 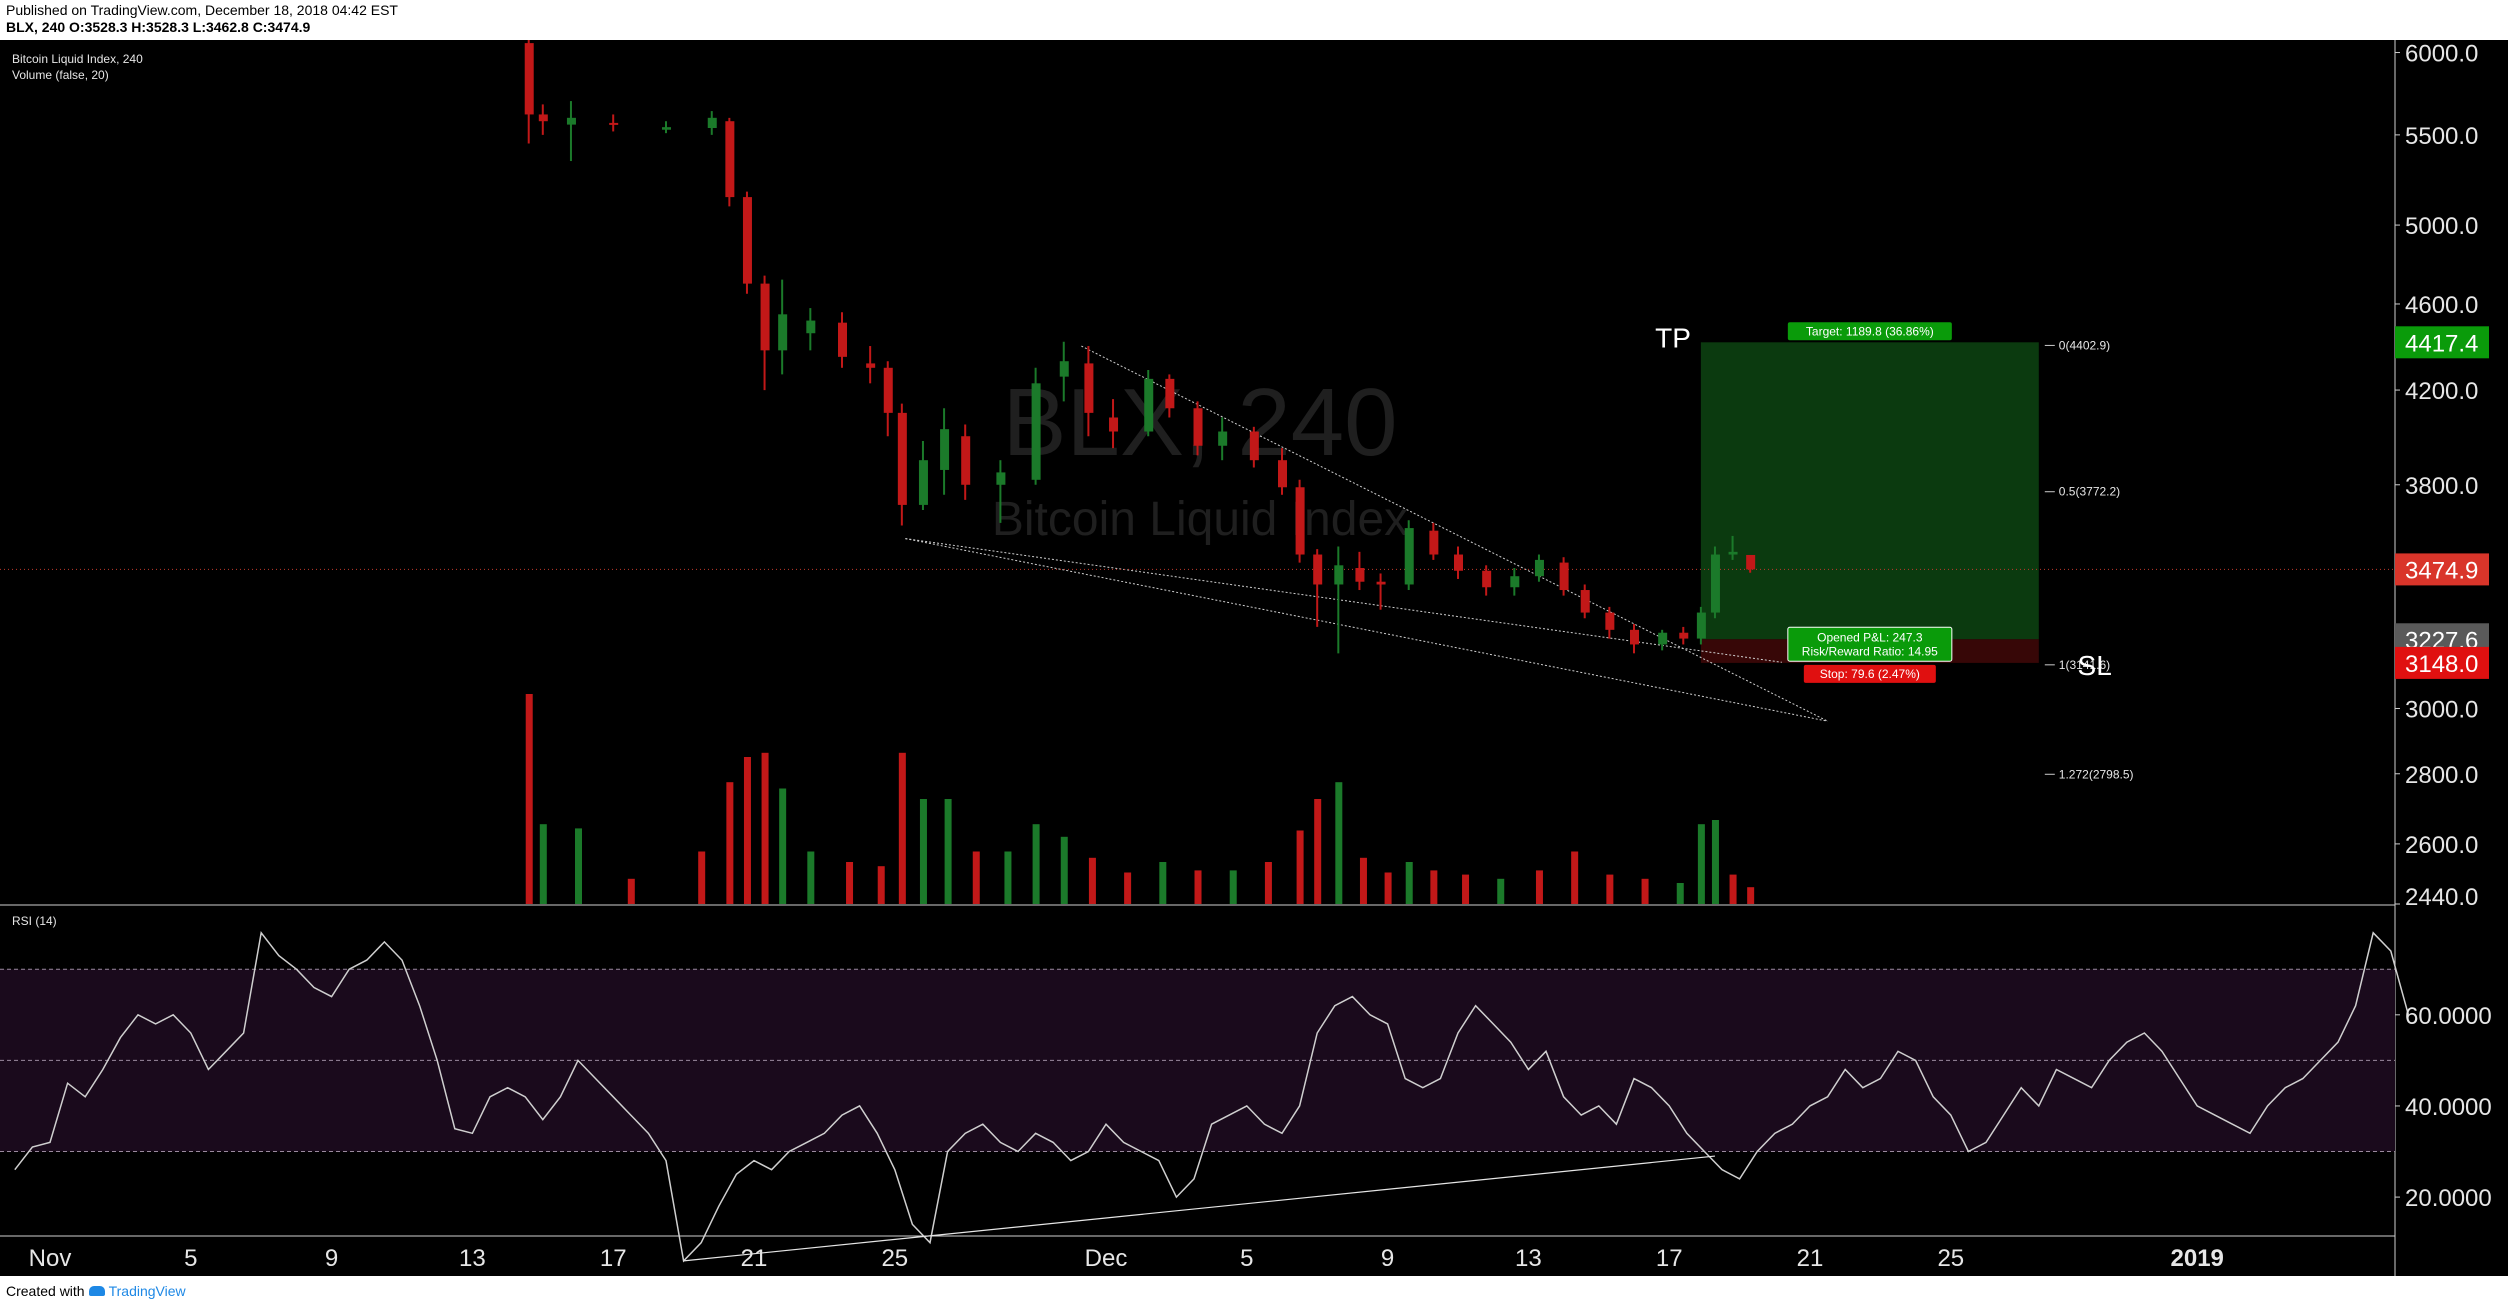 What do you see at coordinates (2089, 492) in the screenshot?
I see `fib-level-label: 0.5(3772.2)` at bounding box center [2089, 492].